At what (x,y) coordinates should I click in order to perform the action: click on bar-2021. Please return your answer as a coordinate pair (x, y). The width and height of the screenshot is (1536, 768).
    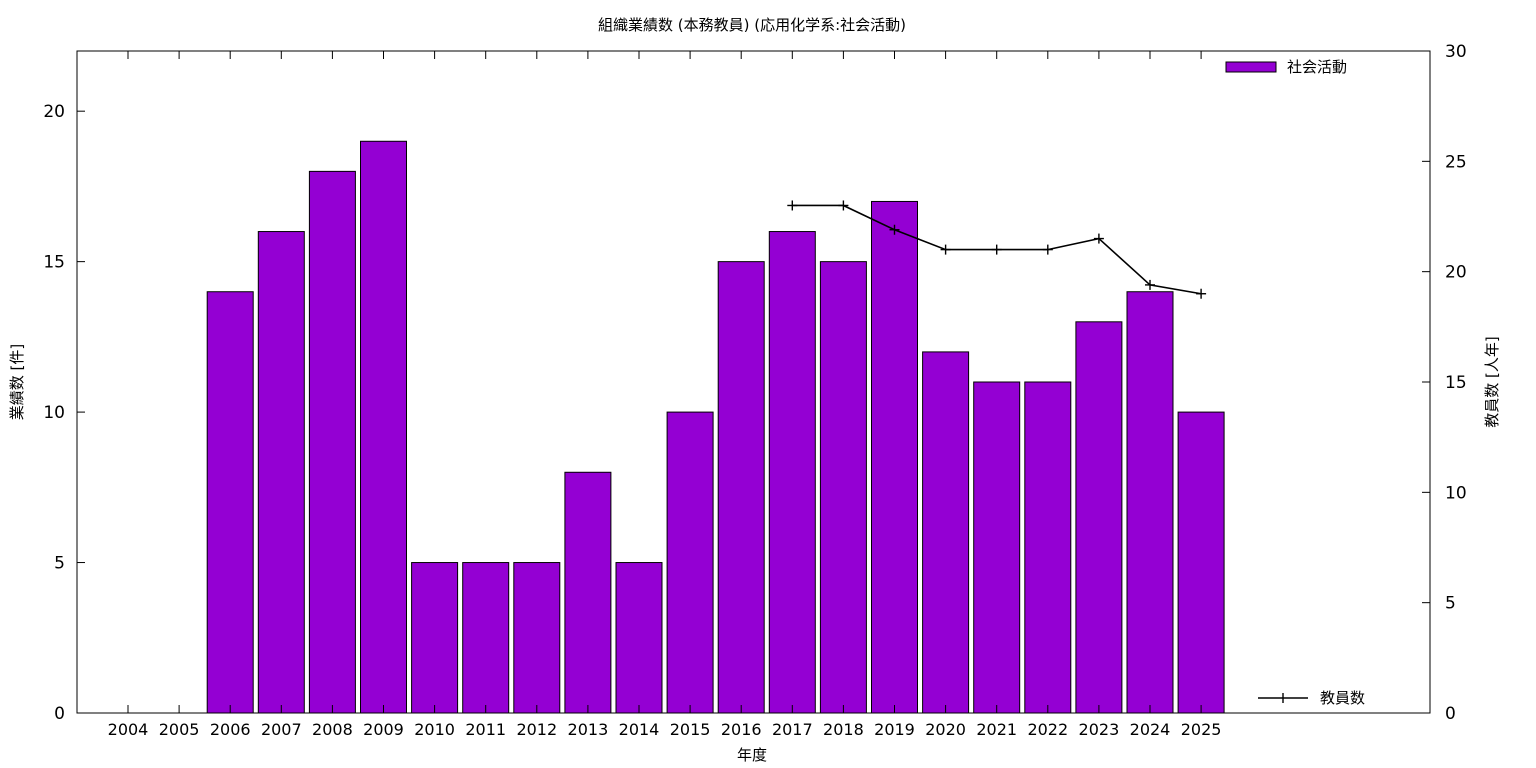
    Looking at the image, I should click on (997, 547).